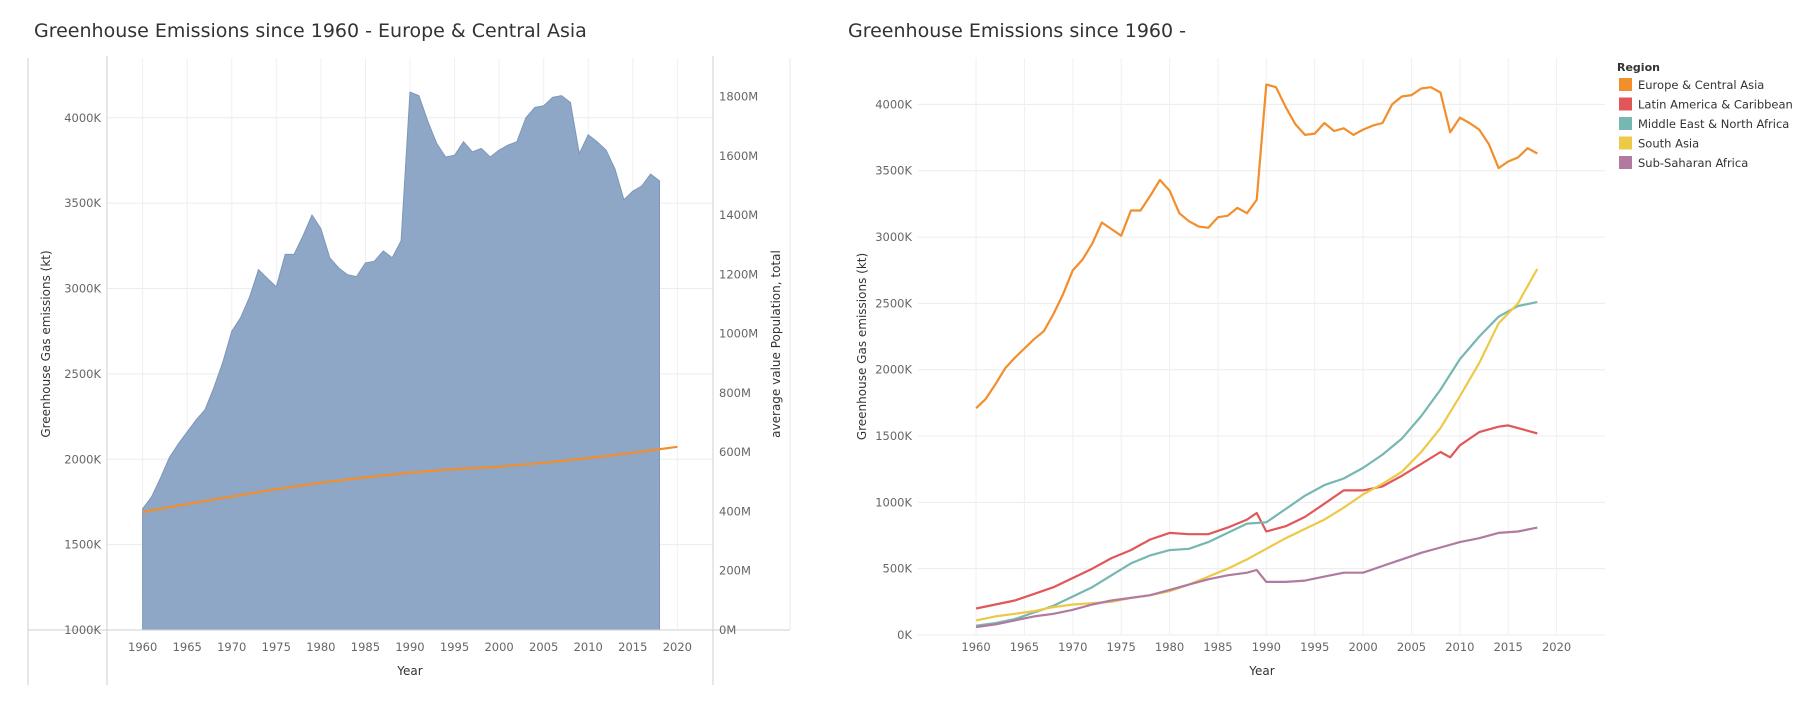 The height and width of the screenshot is (710, 1798). I want to click on y2-tick-label: 600M, so click(735, 452).